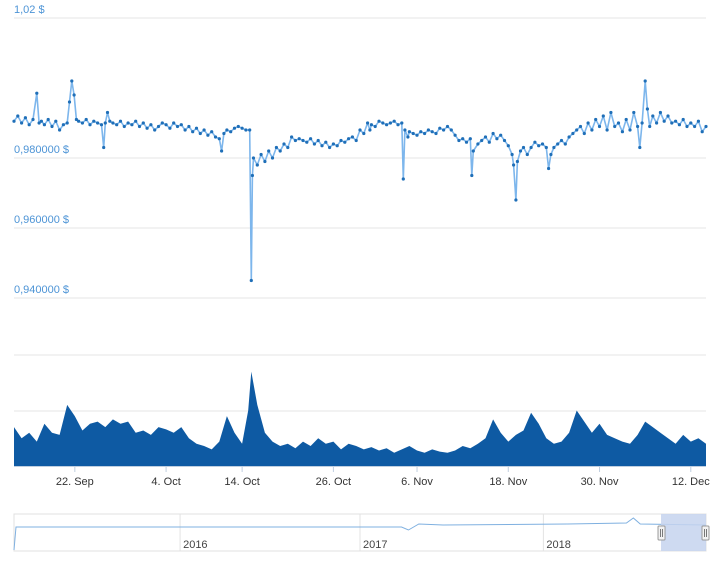 Image resolution: width=719 pixels, height=569 pixels. I want to click on navigator-year-label: 2017, so click(375, 545).